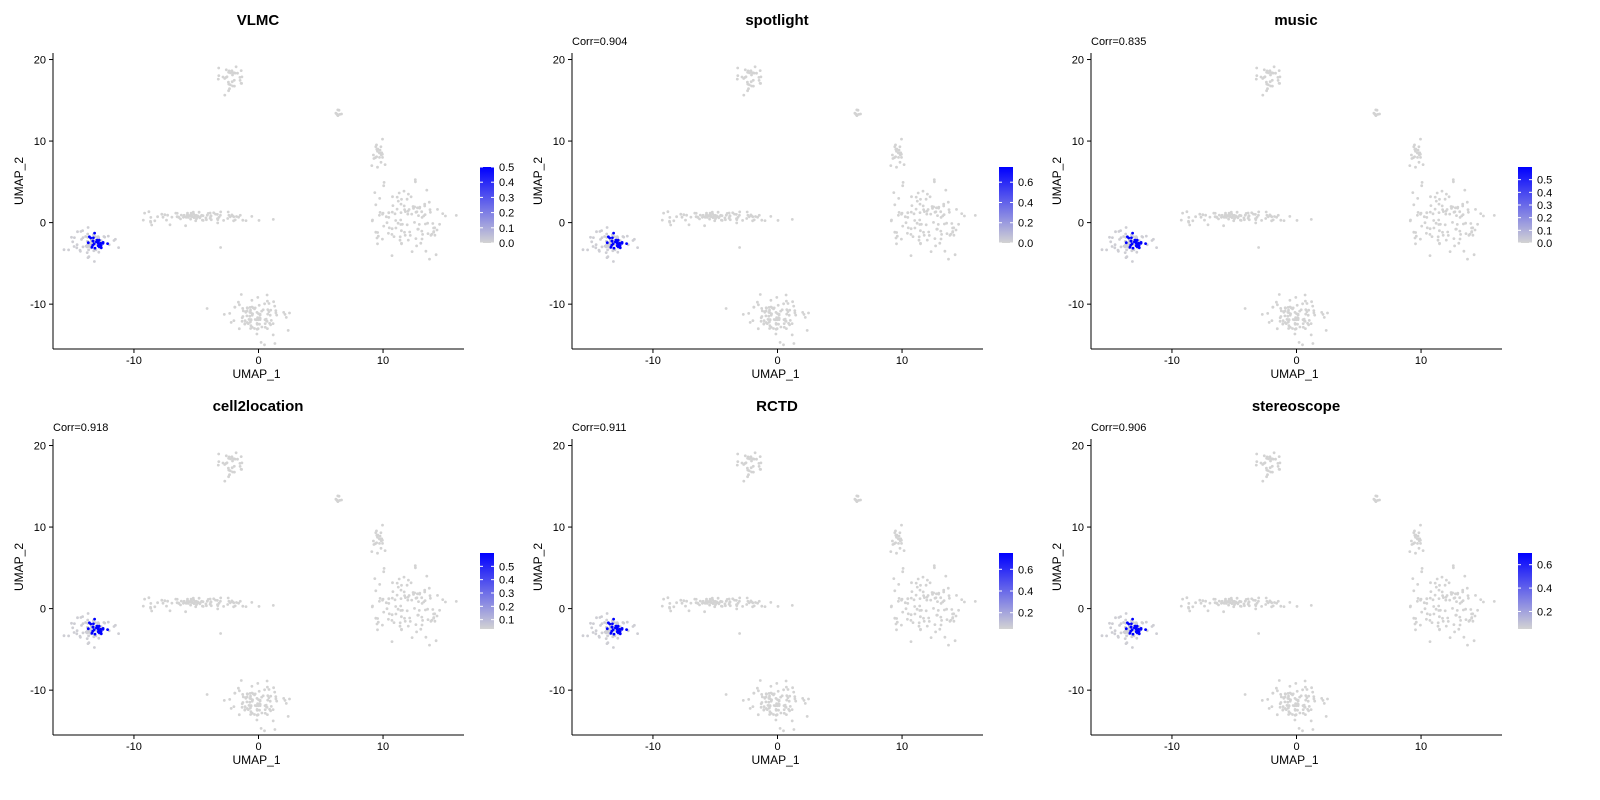  I want to click on x-axis-label: UMAP_1, so click(256, 374).